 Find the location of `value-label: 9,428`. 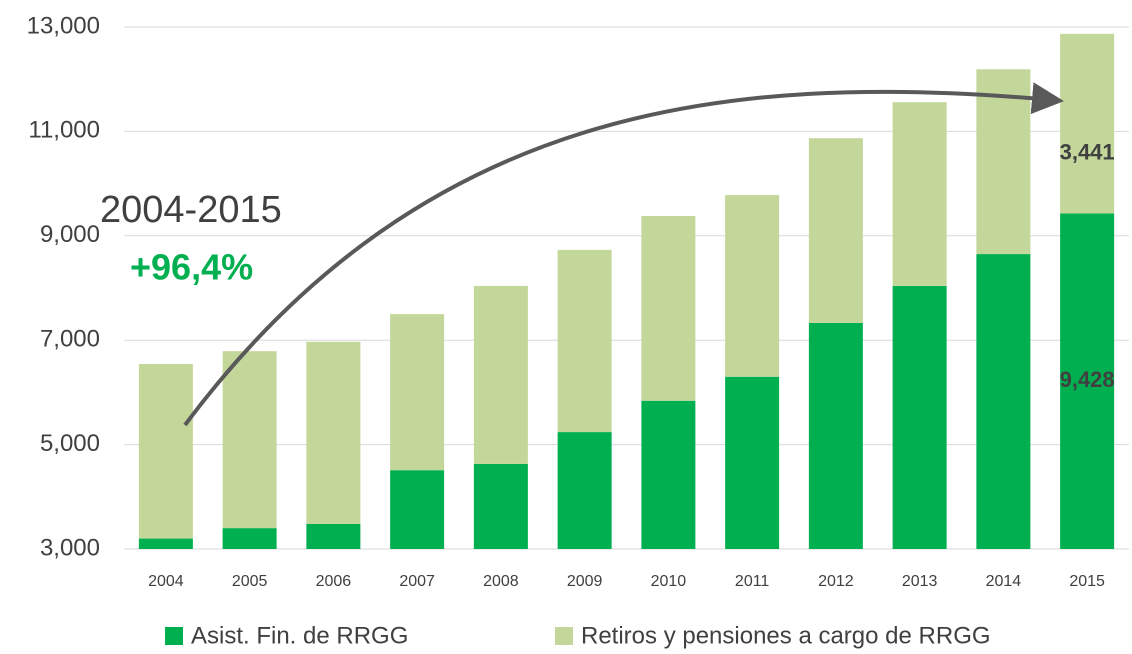

value-label: 9,428 is located at coordinates (1087, 379).